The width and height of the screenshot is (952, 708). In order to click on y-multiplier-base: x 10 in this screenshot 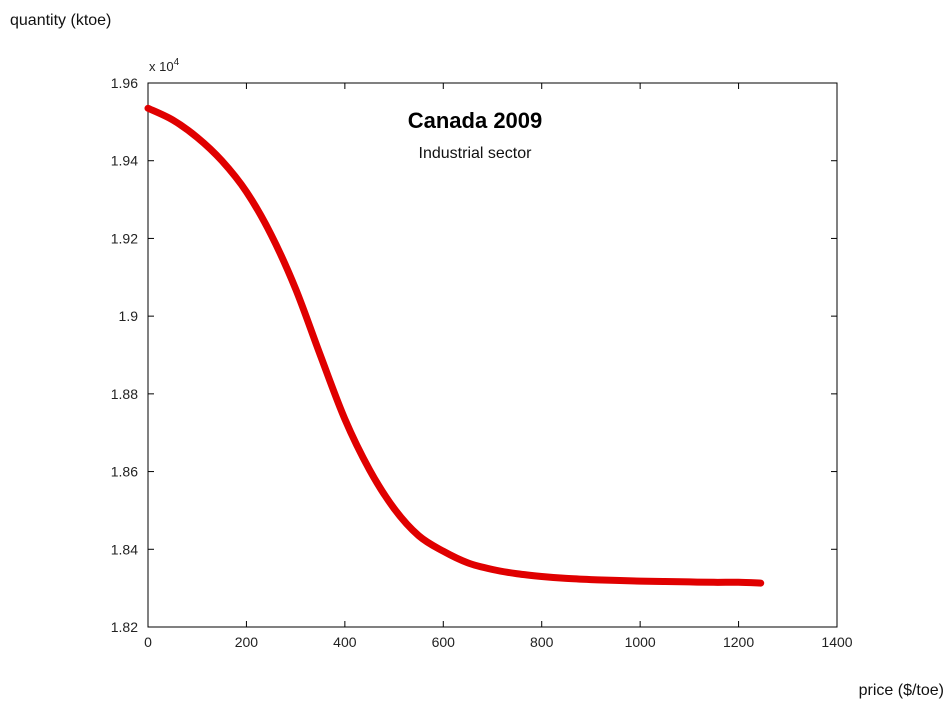, I will do `click(161, 66)`.